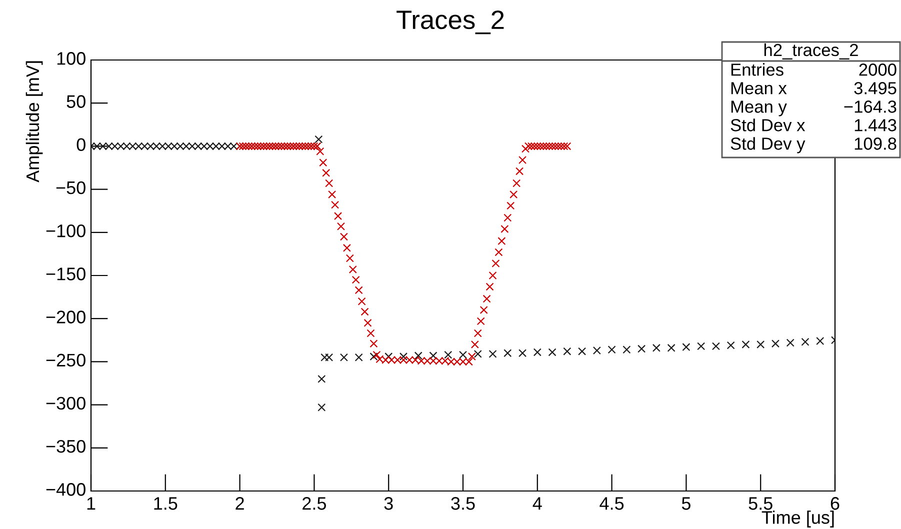 The width and height of the screenshot is (901, 529). Describe the element at coordinates (757, 69) in the screenshot. I see `annotation: Entries` at that location.